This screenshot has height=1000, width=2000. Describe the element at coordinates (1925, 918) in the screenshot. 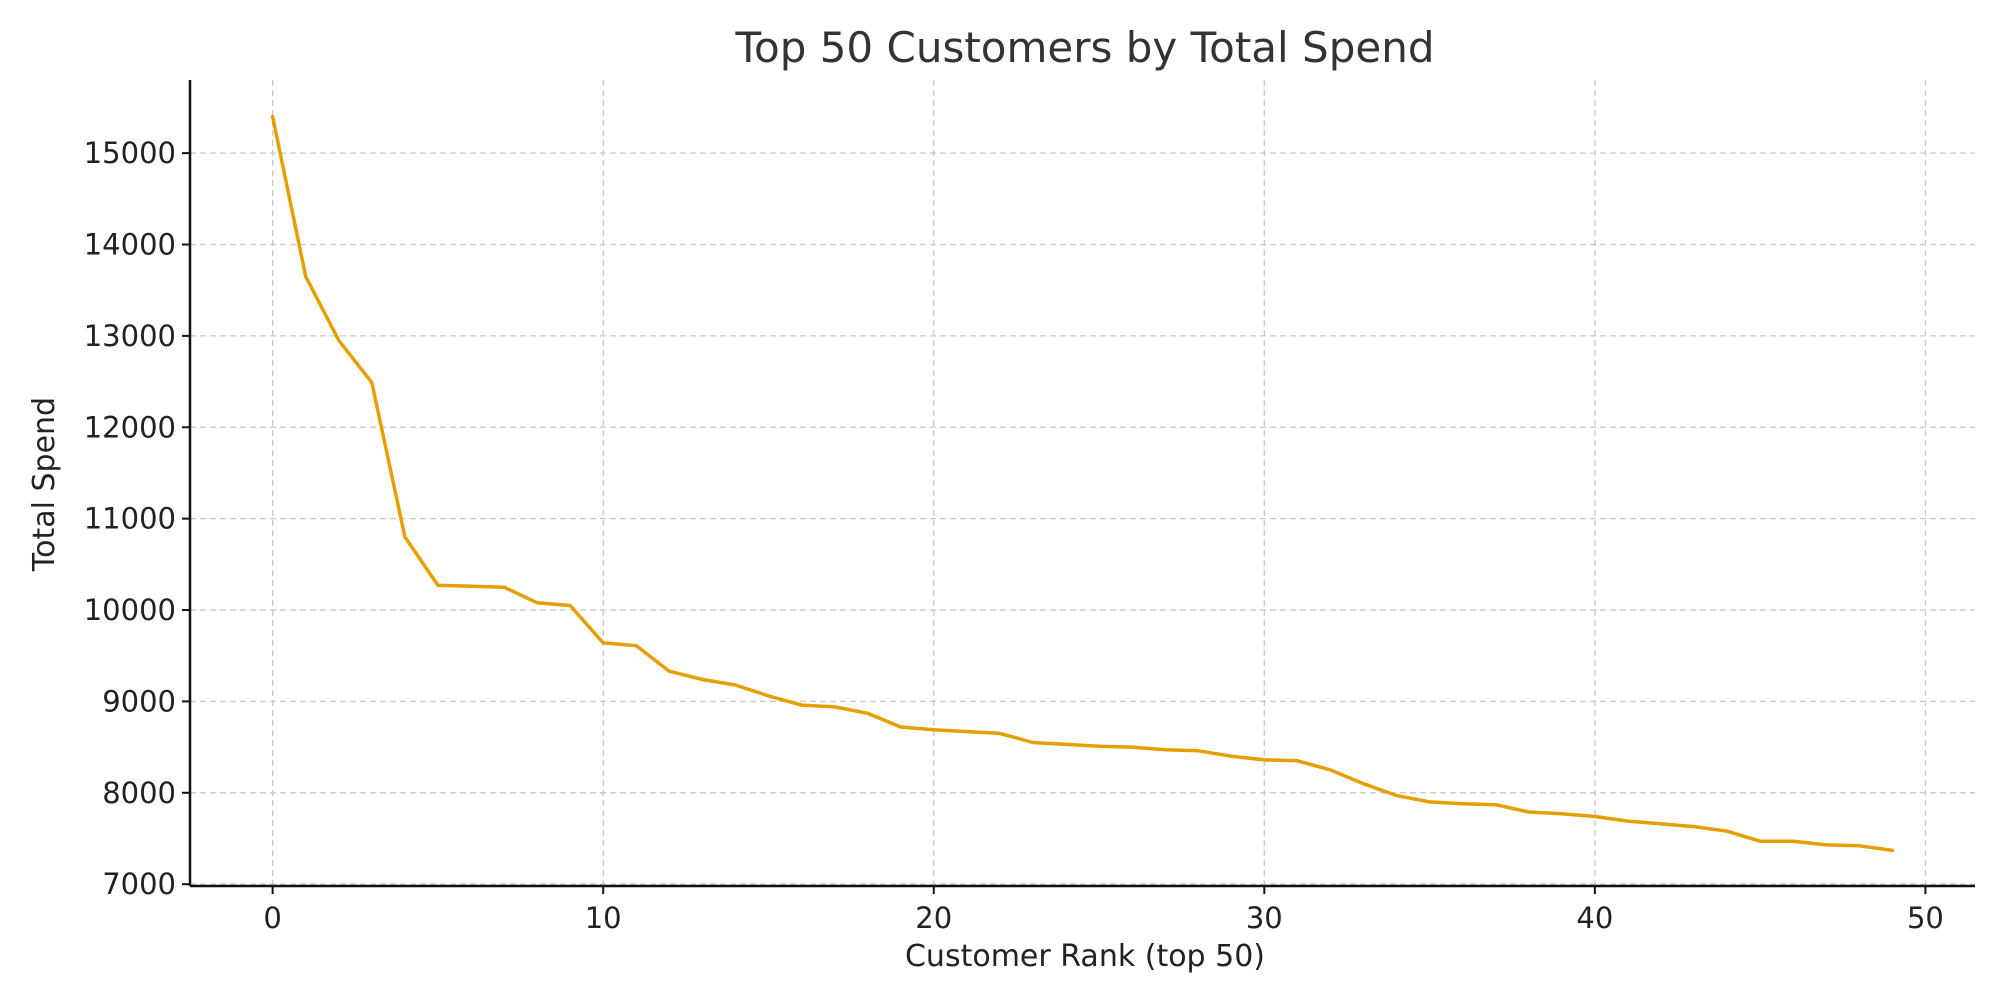

I see `x-tick-label: 50` at that location.